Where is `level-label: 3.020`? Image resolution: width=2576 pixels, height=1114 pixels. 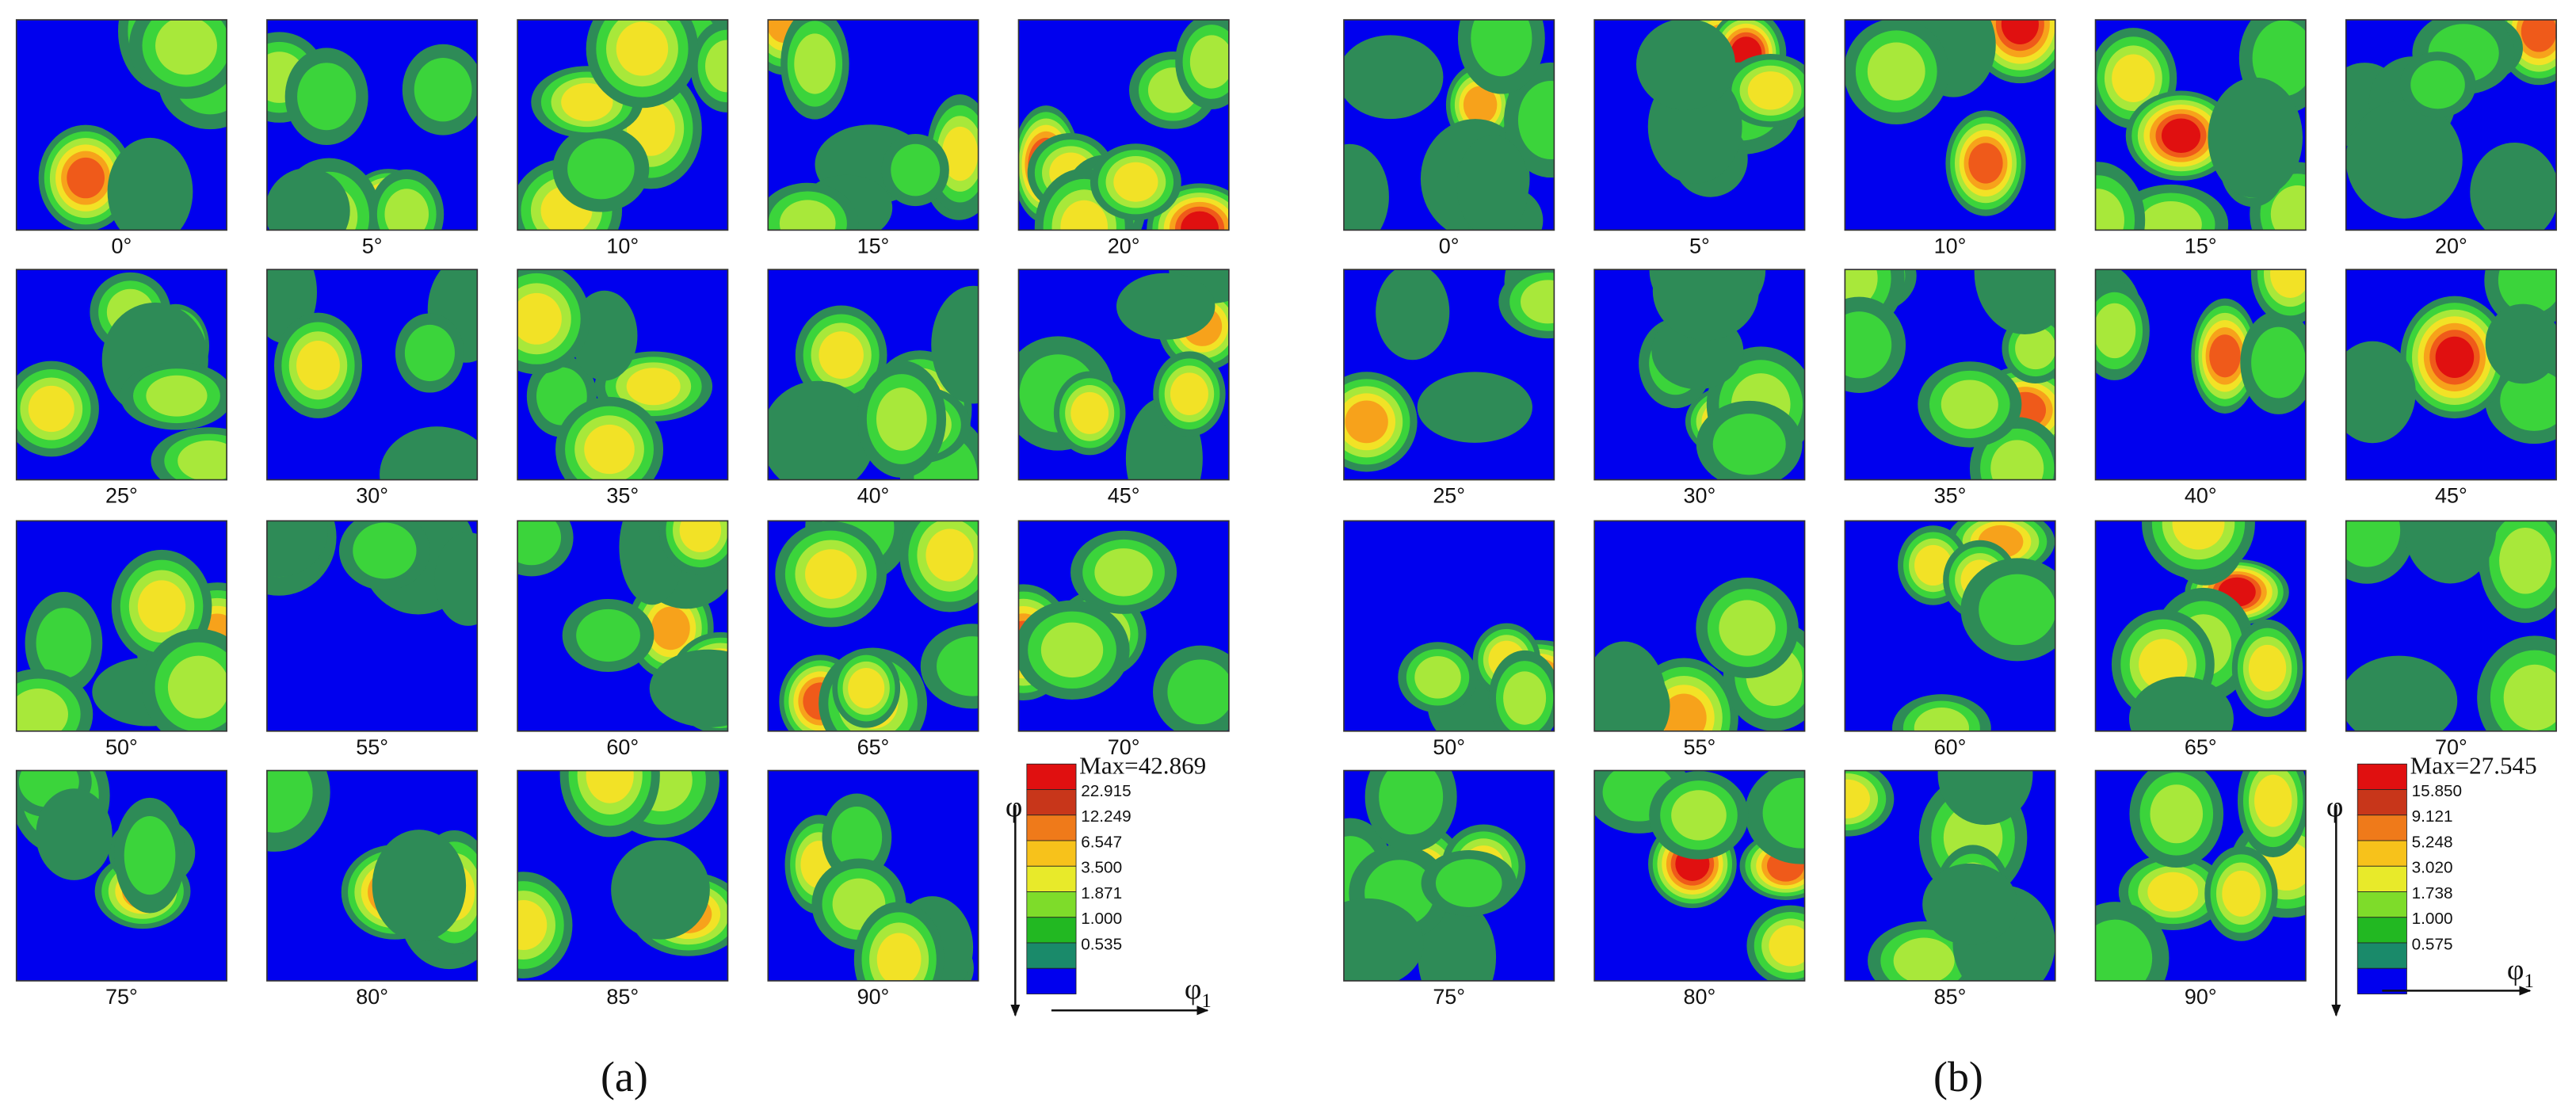 level-label: 3.020 is located at coordinates (2432, 868).